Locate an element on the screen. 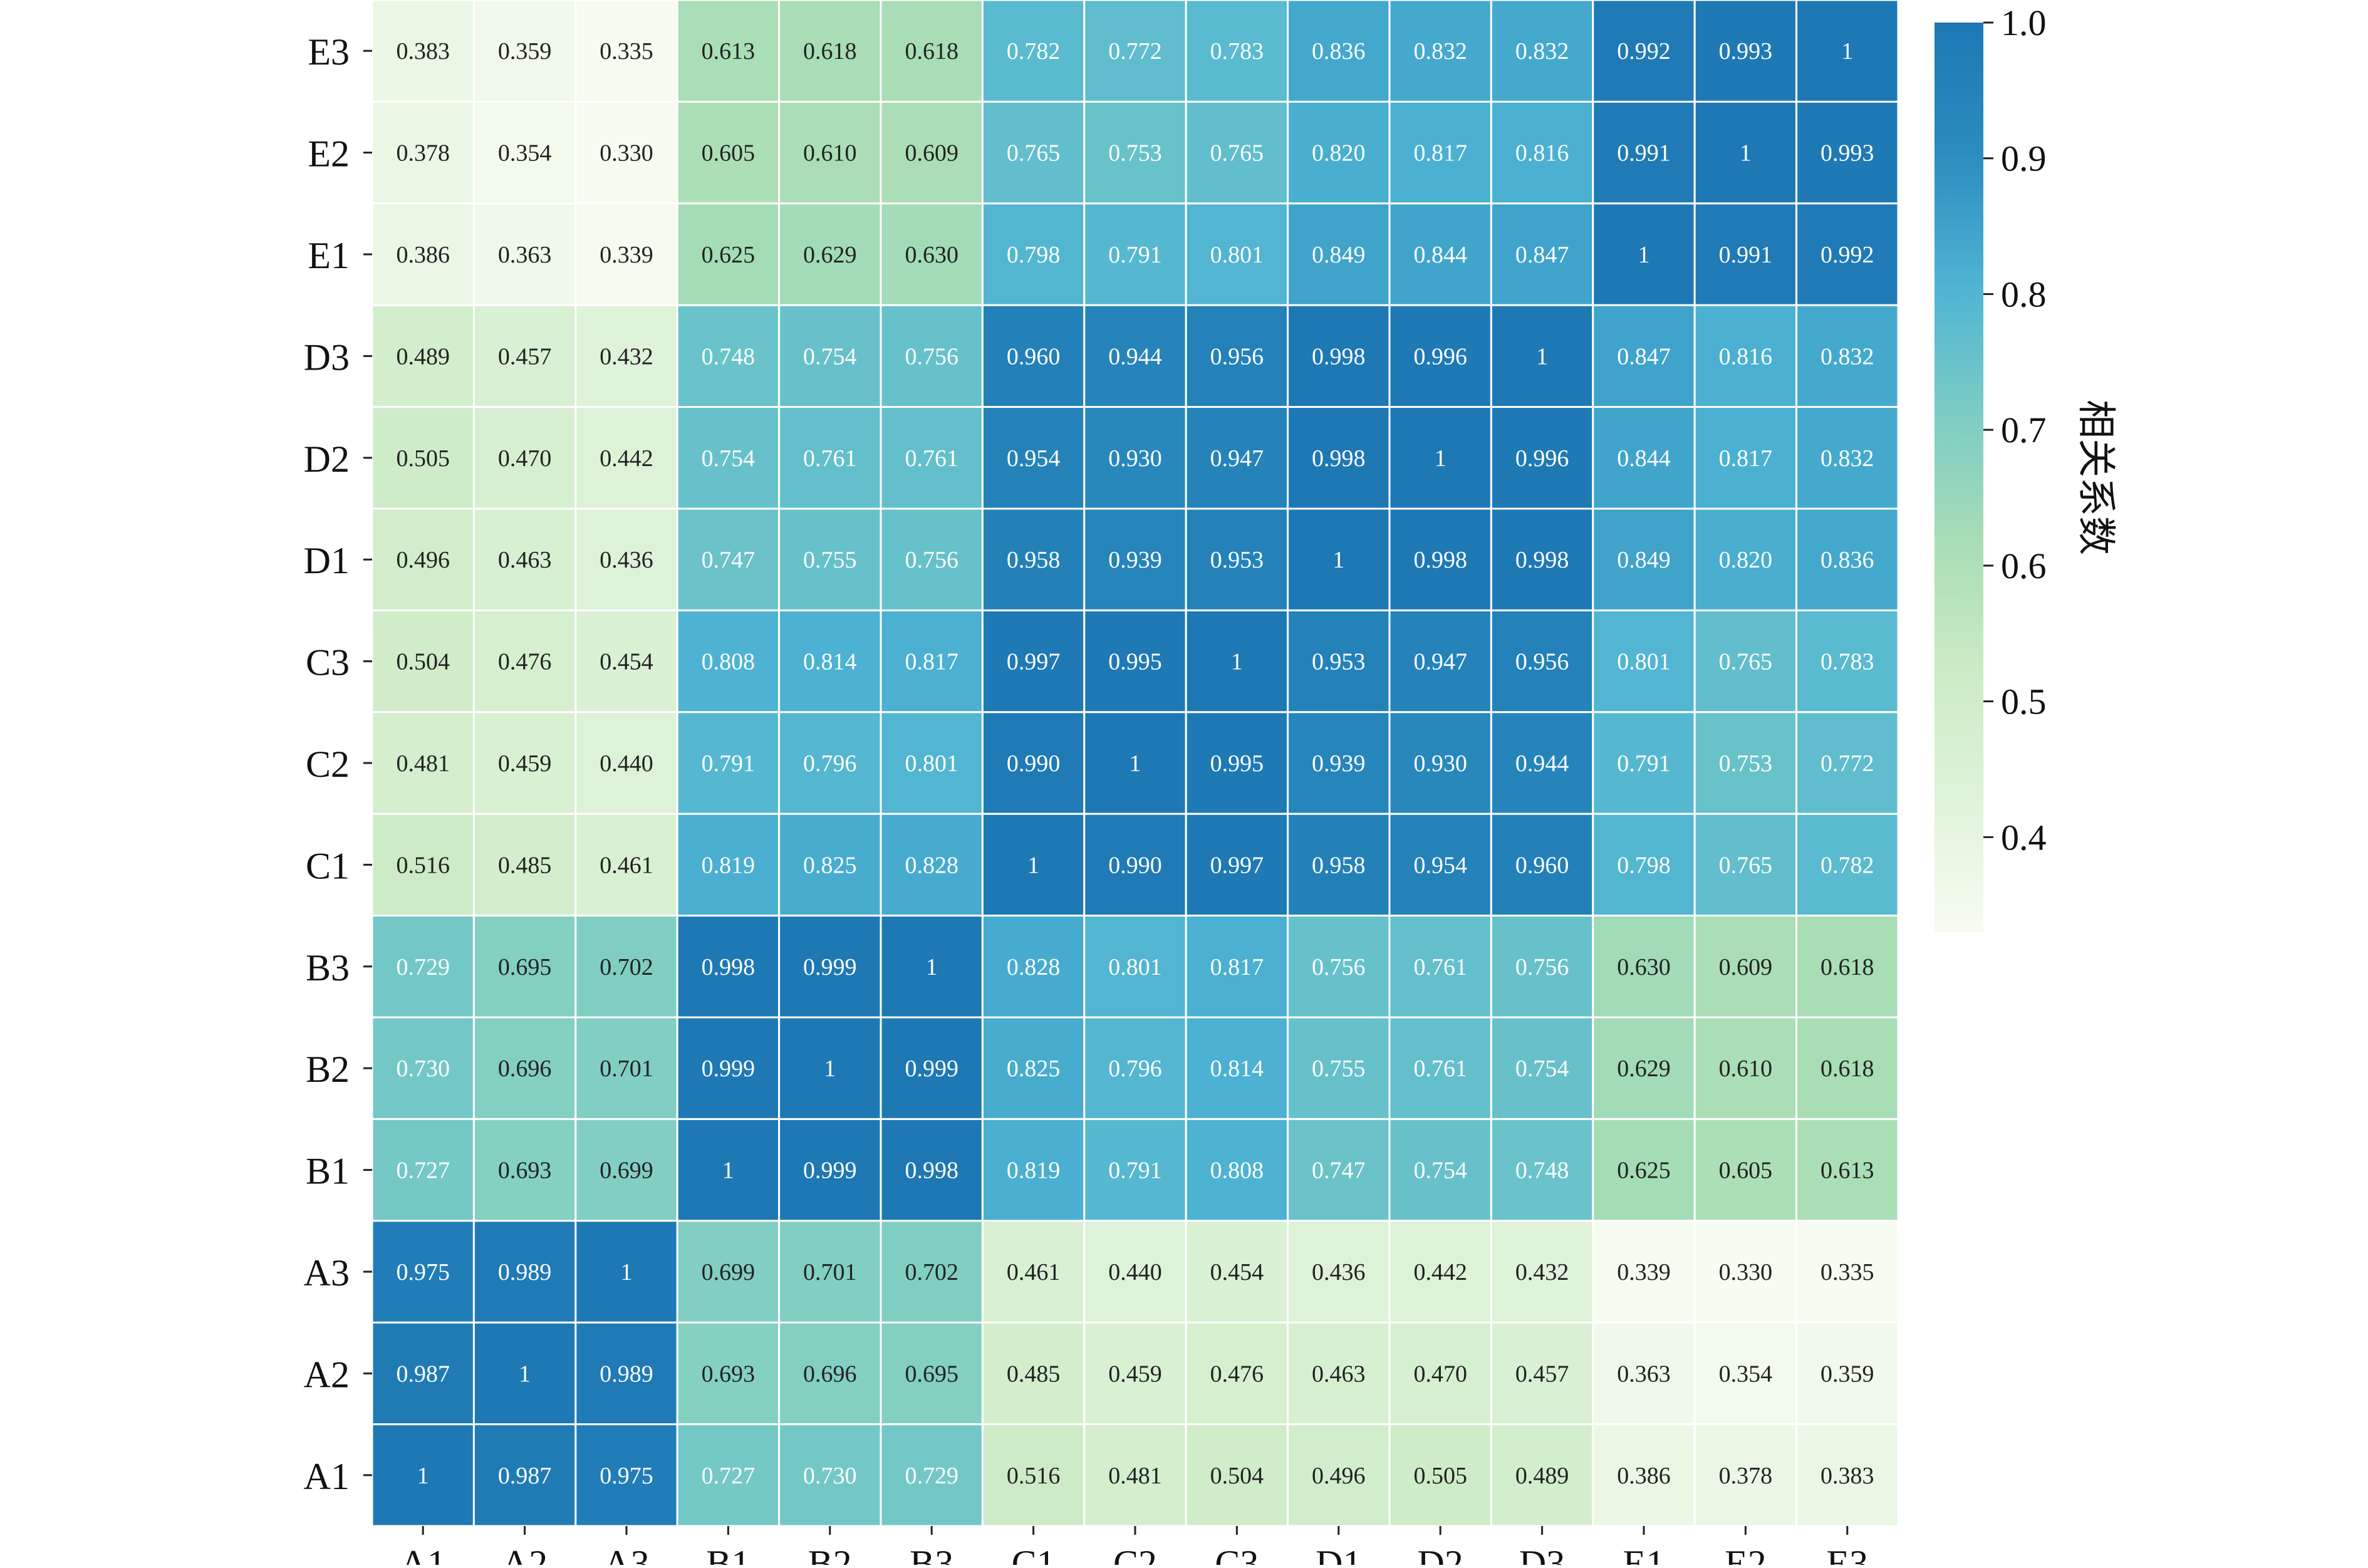 The height and width of the screenshot is (1568, 2368). heatmap-cell-value: 0.956 is located at coordinates (1542, 662).